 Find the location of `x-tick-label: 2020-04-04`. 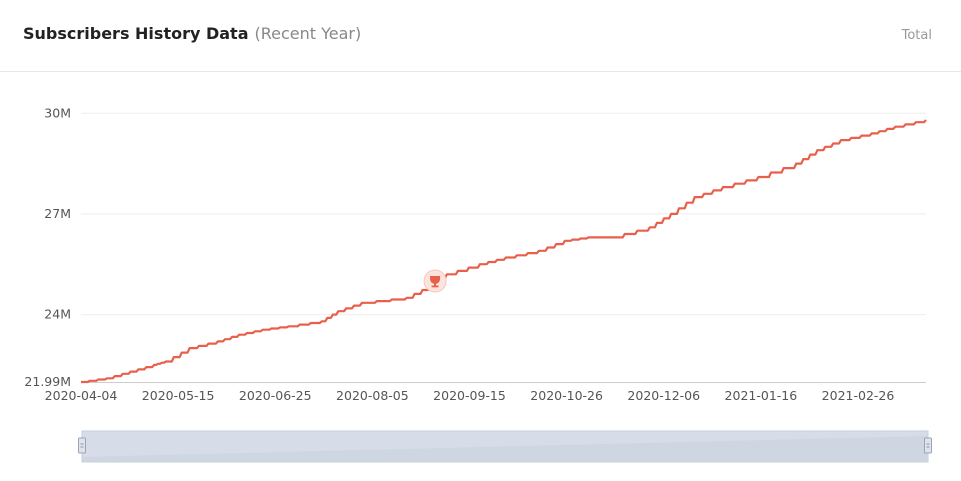

x-tick-label: 2020-04-04 is located at coordinates (81, 395).